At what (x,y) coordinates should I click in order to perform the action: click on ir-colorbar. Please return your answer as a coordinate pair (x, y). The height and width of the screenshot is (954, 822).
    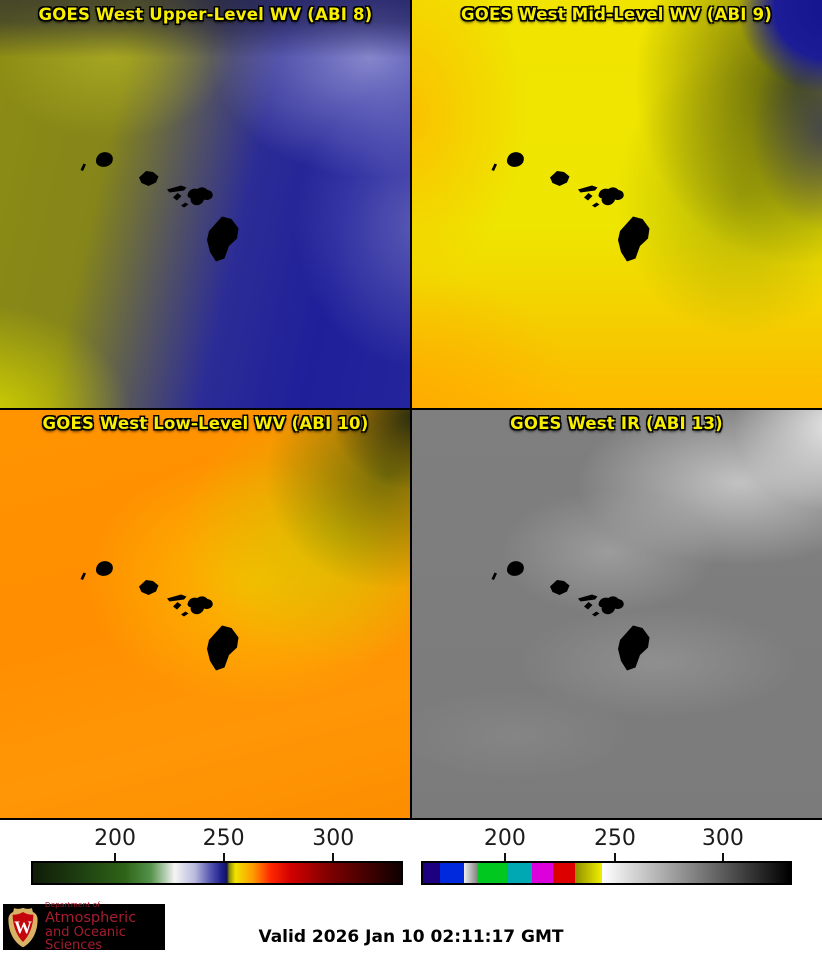
    Looking at the image, I should click on (606, 873).